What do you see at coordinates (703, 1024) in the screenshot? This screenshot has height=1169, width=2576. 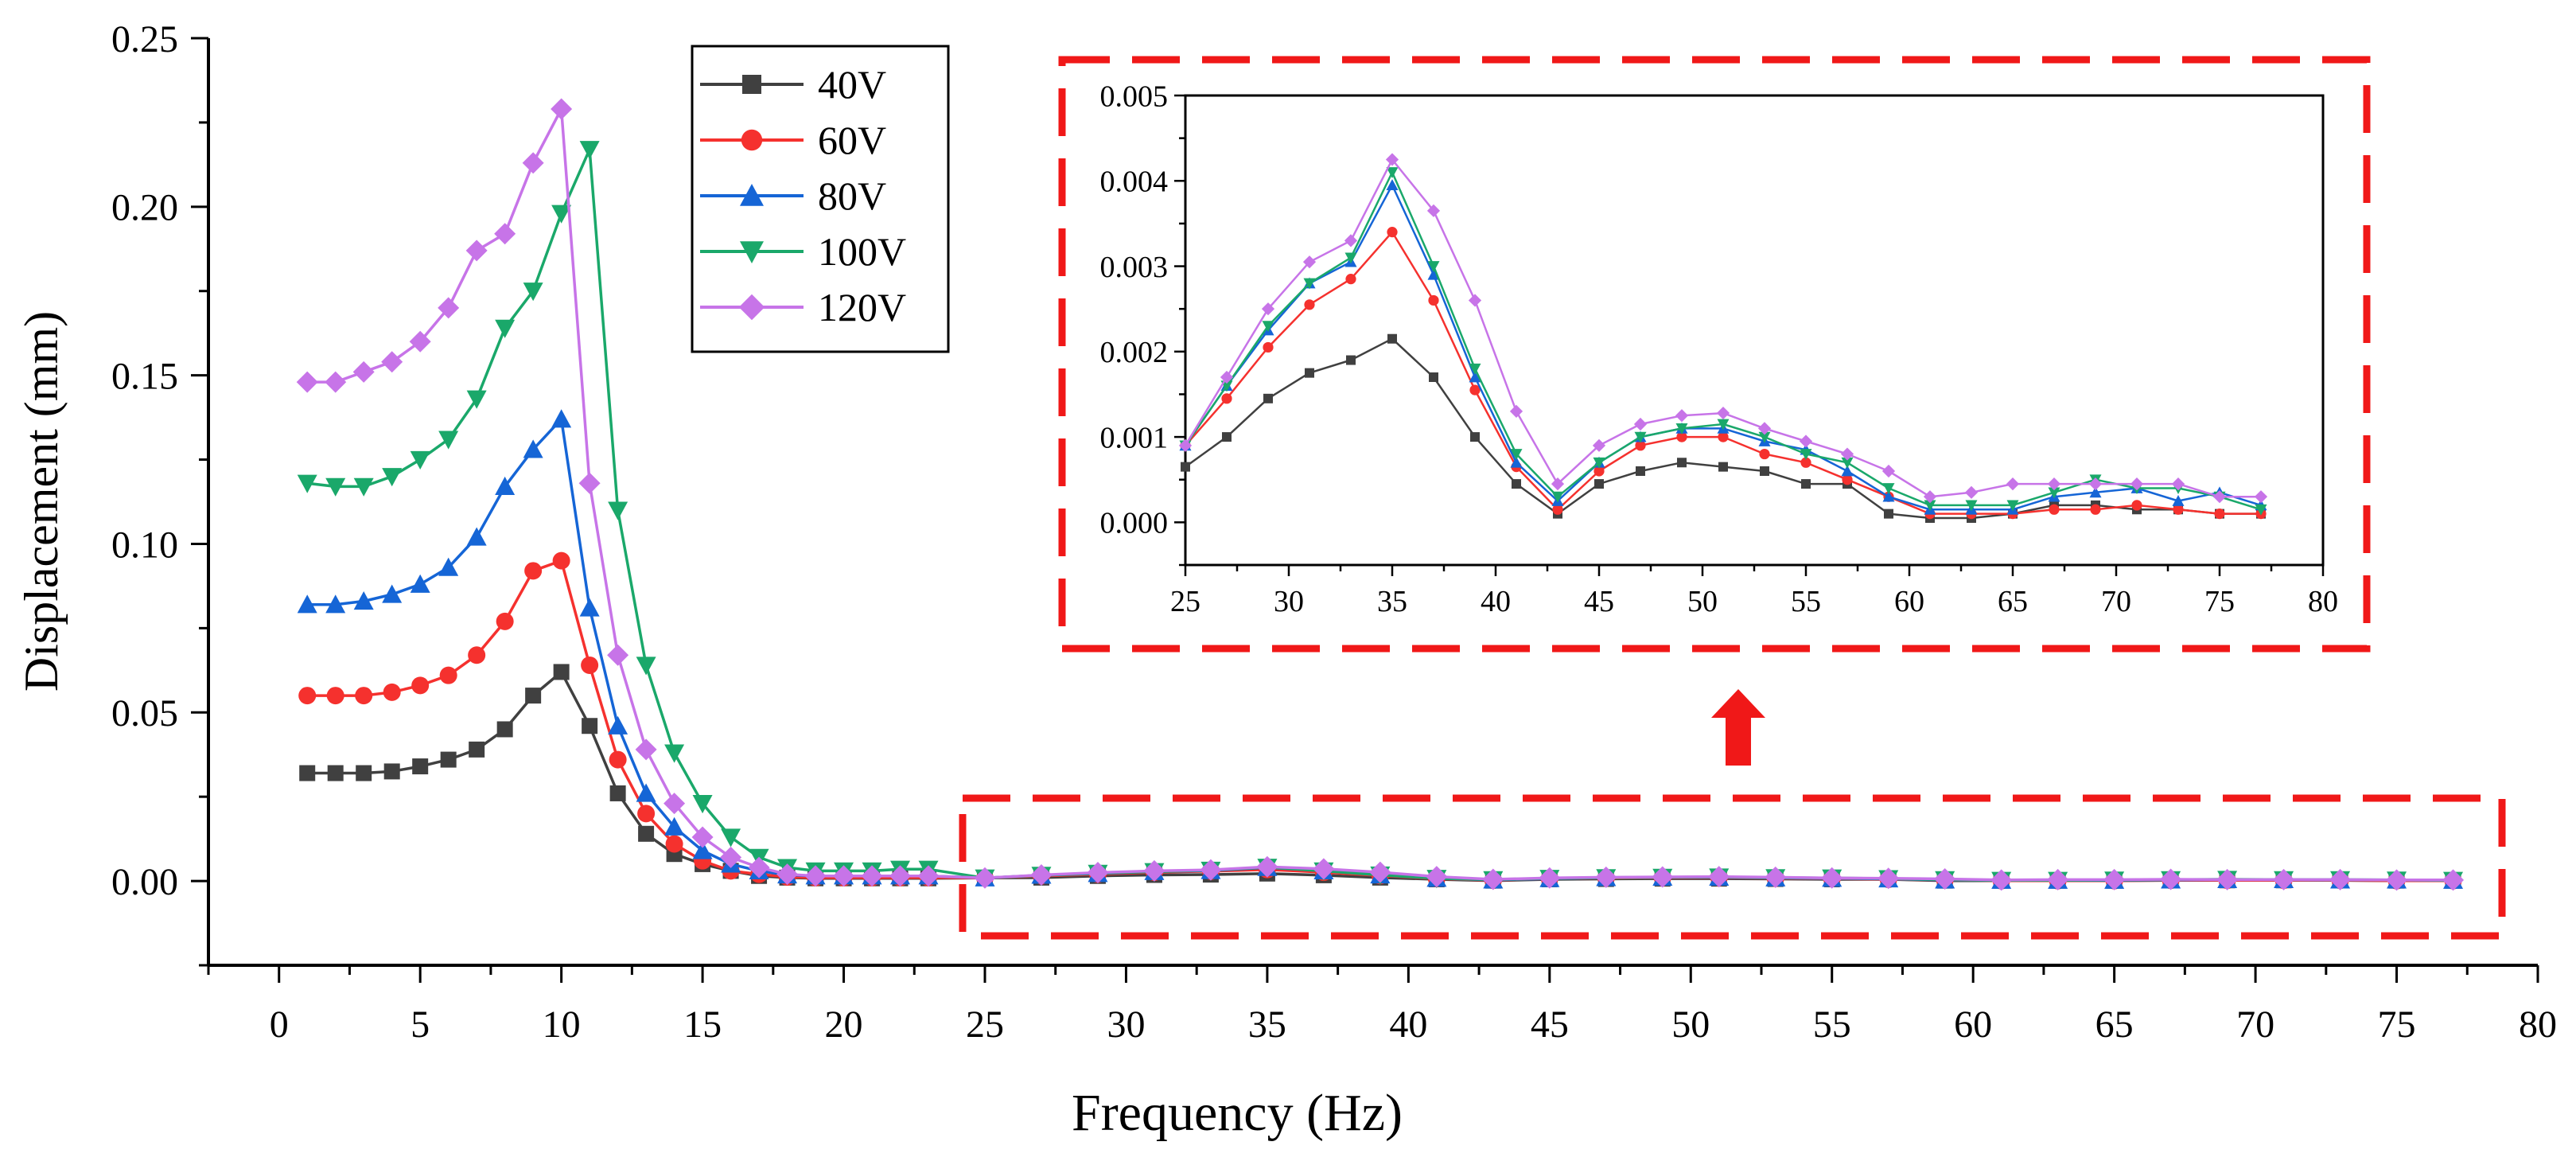 I see `main-x-tick-label: 15` at bounding box center [703, 1024].